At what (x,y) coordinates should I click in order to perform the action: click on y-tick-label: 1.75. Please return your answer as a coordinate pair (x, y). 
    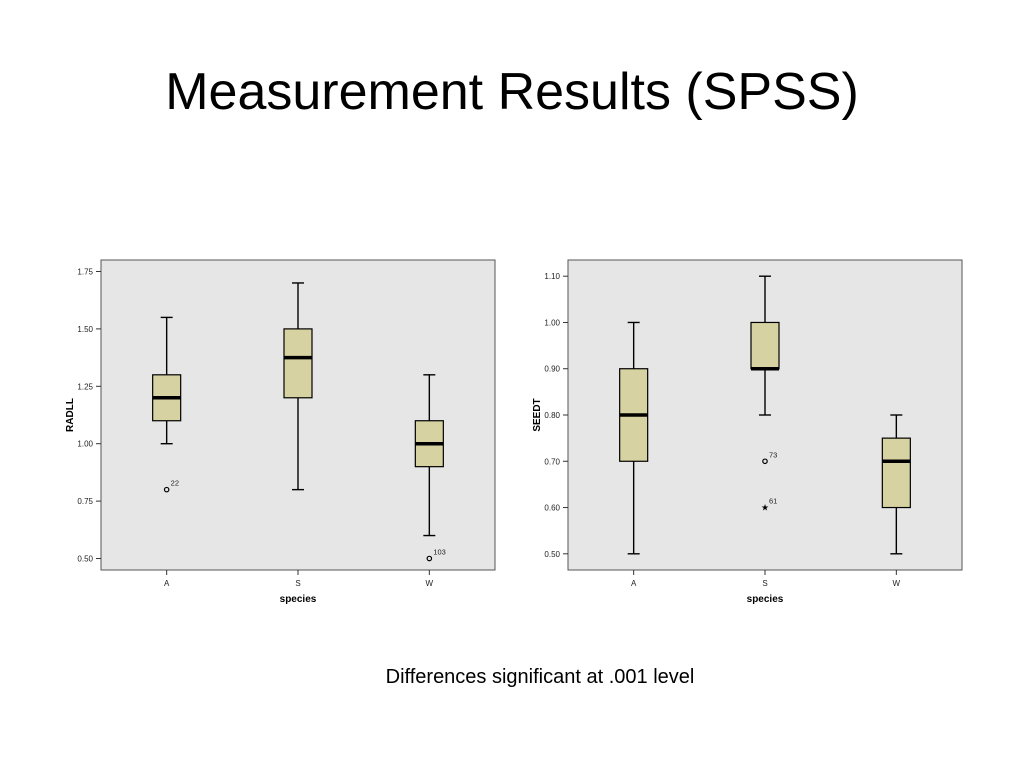
    Looking at the image, I should click on (85, 271).